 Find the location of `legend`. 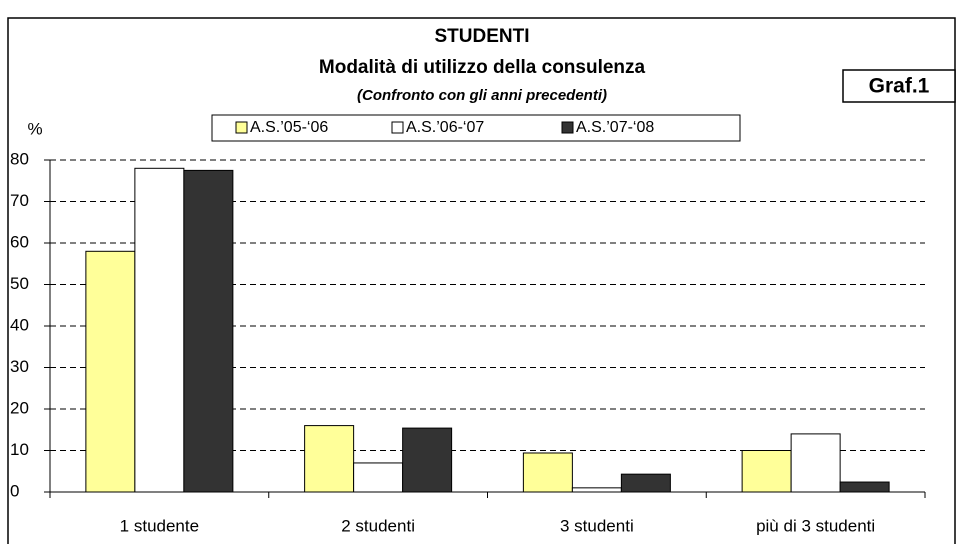

legend is located at coordinates (476, 128).